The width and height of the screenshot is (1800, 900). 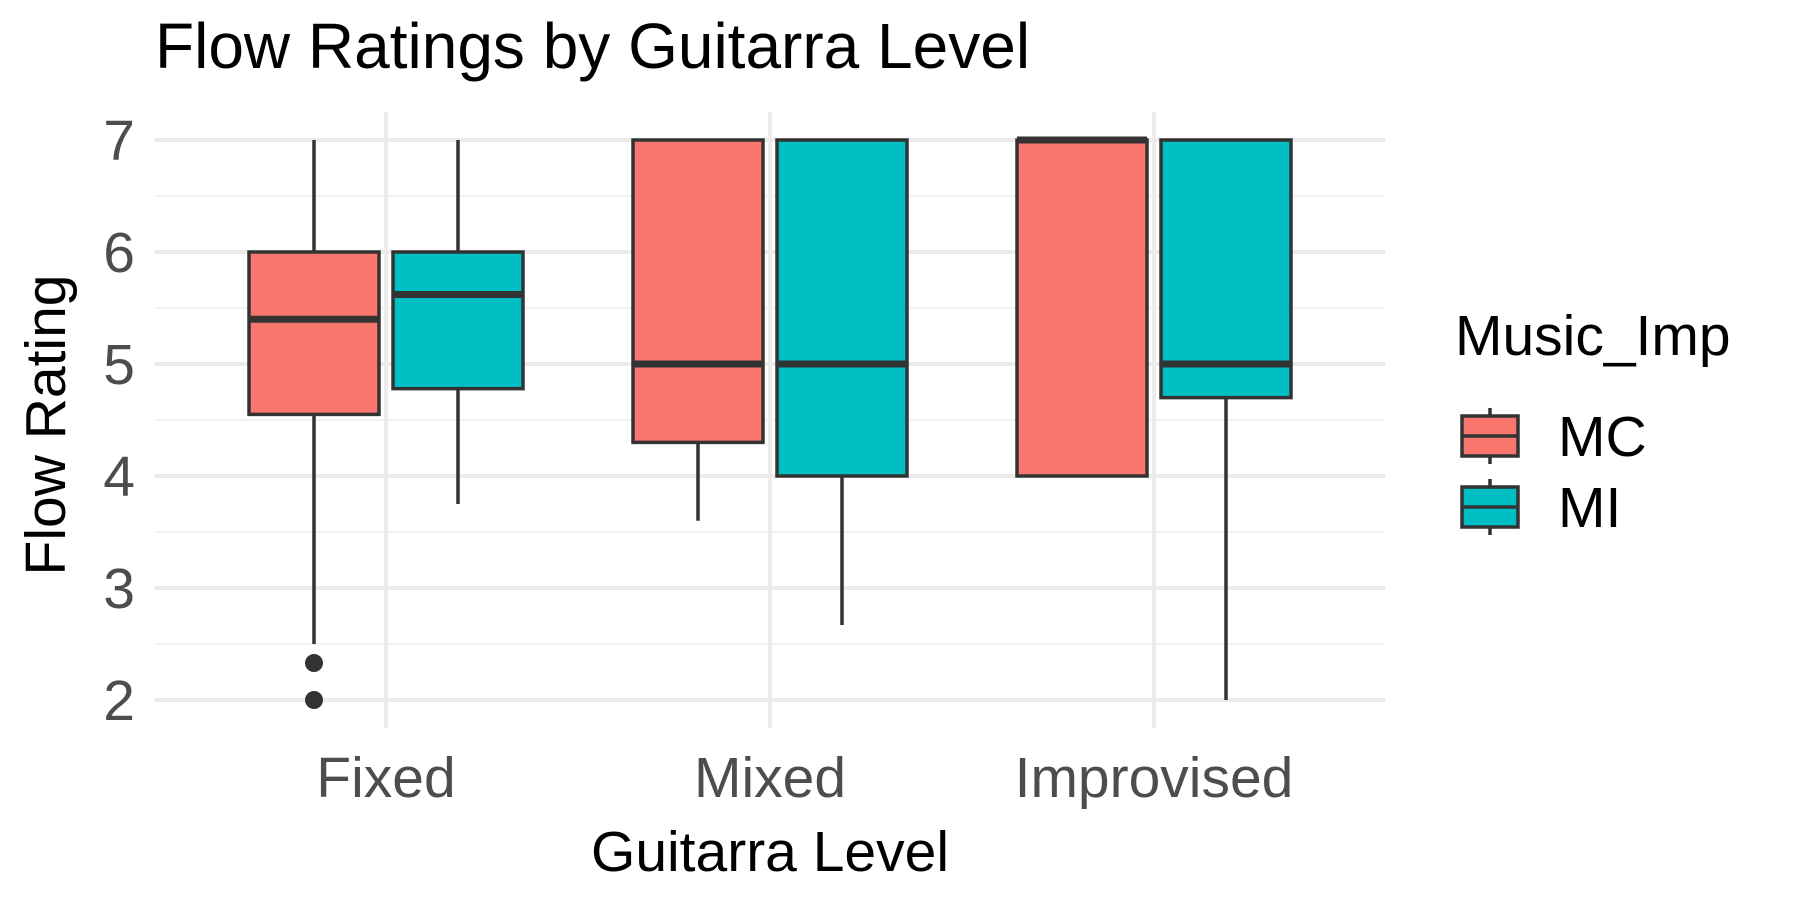 I want to click on legend-label: MC, so click(x=1602, y=437).